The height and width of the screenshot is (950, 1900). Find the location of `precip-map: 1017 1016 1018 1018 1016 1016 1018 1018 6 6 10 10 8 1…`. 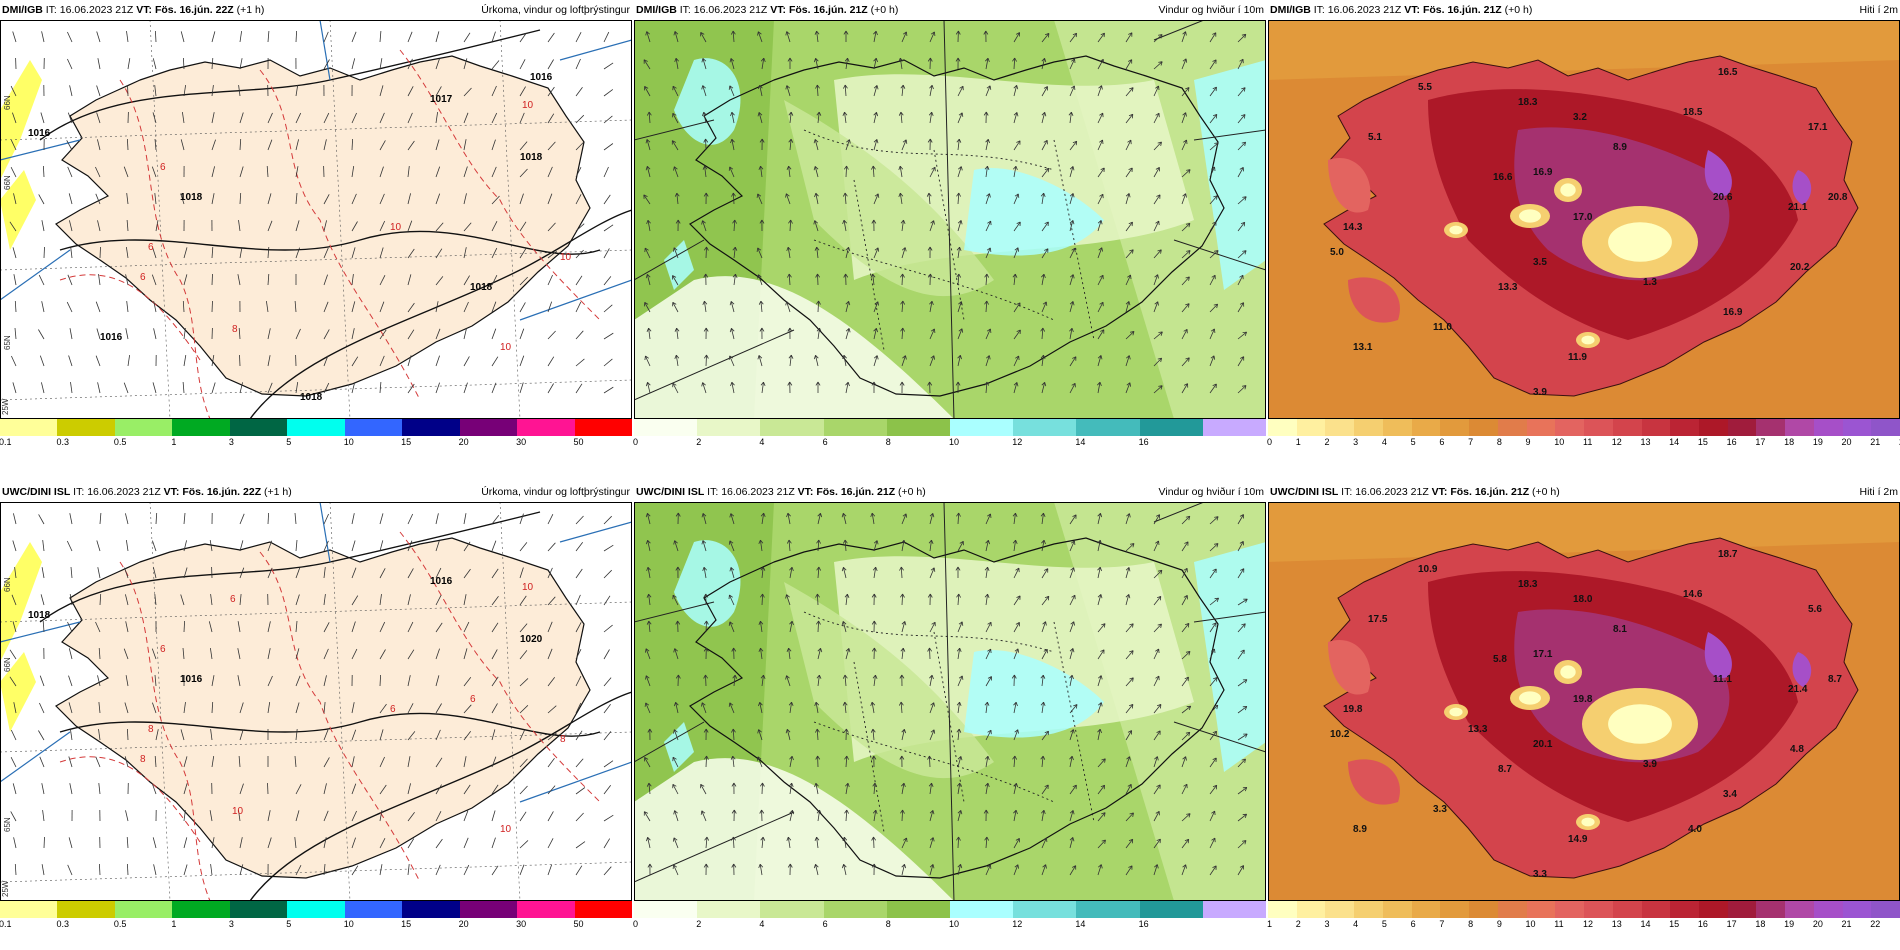

precip-map: 1017 1016 1018 1018 1016 1016 1018 1018 6 6 10 10 8 1… is located at coordinates (316, 219).